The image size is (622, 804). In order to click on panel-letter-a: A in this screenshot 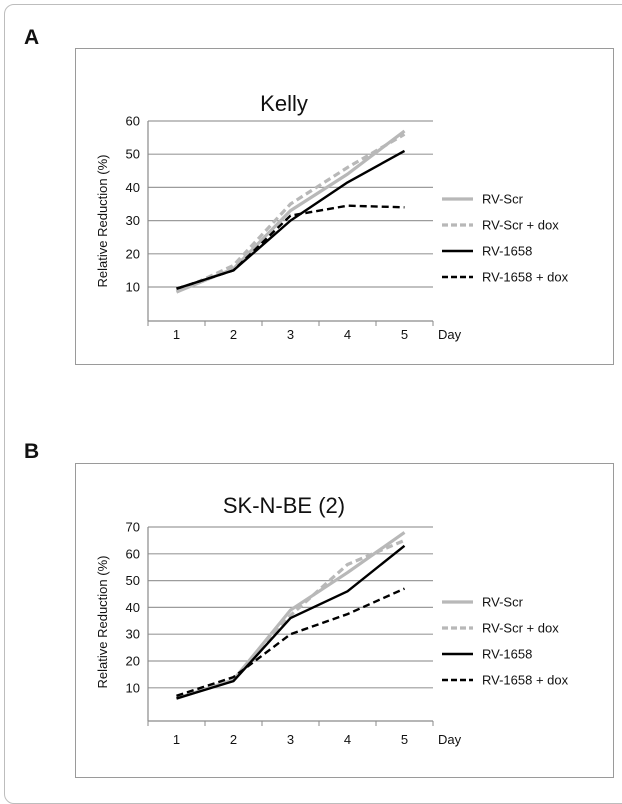, I will do `click(32, 37)`.